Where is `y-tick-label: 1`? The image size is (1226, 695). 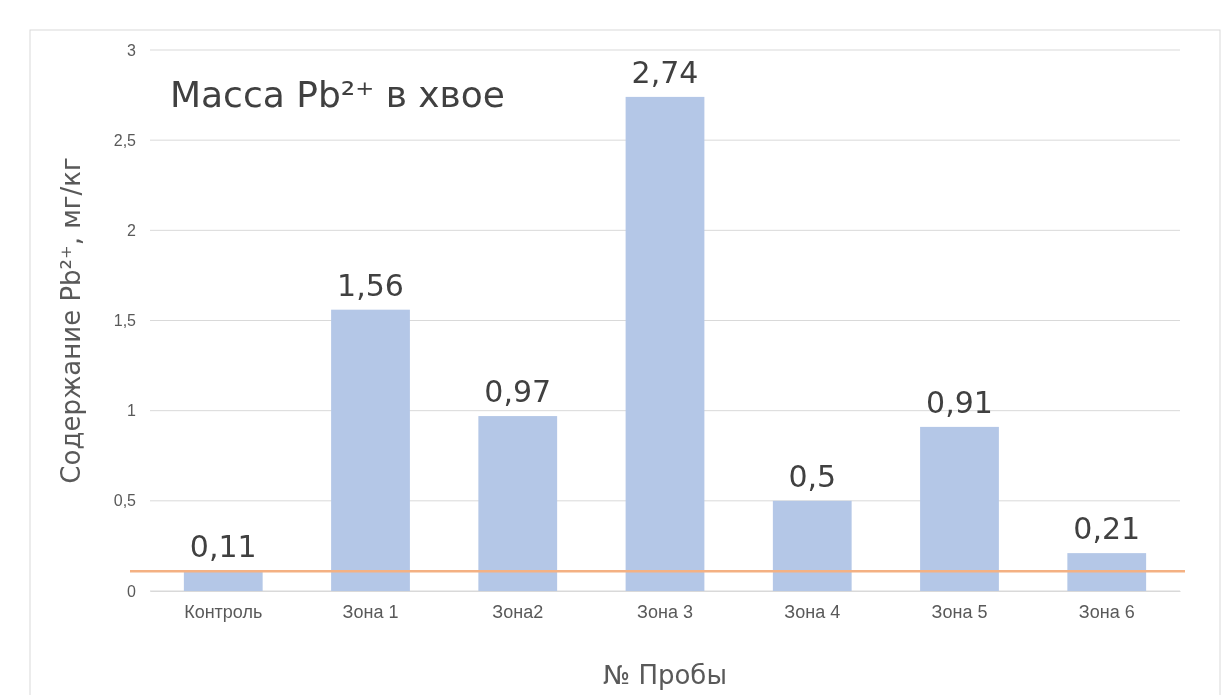 y-tick-label: 1 is located at coordinates (132, 411).